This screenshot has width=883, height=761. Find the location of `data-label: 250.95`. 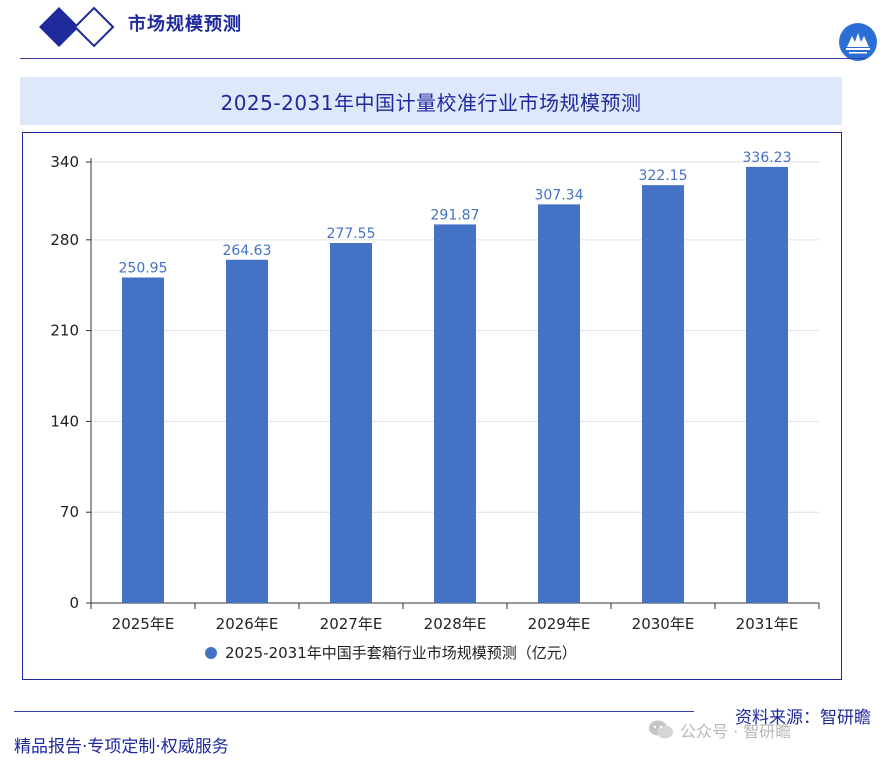

data-label: 250.95 is located at coordinates (143, 269).